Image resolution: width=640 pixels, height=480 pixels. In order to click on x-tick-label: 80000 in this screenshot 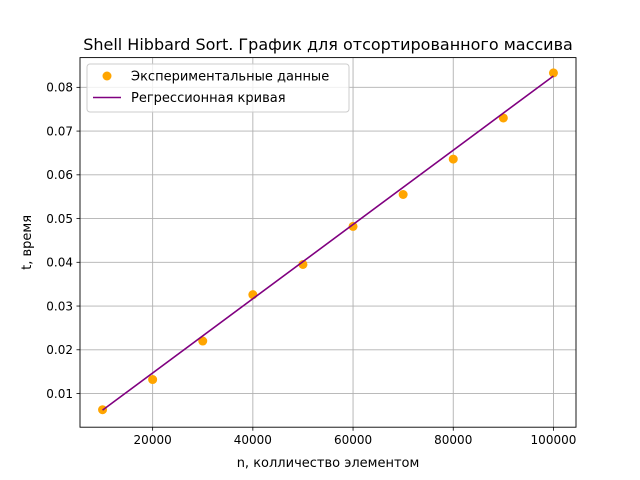, I will do `click(453, 440)`.